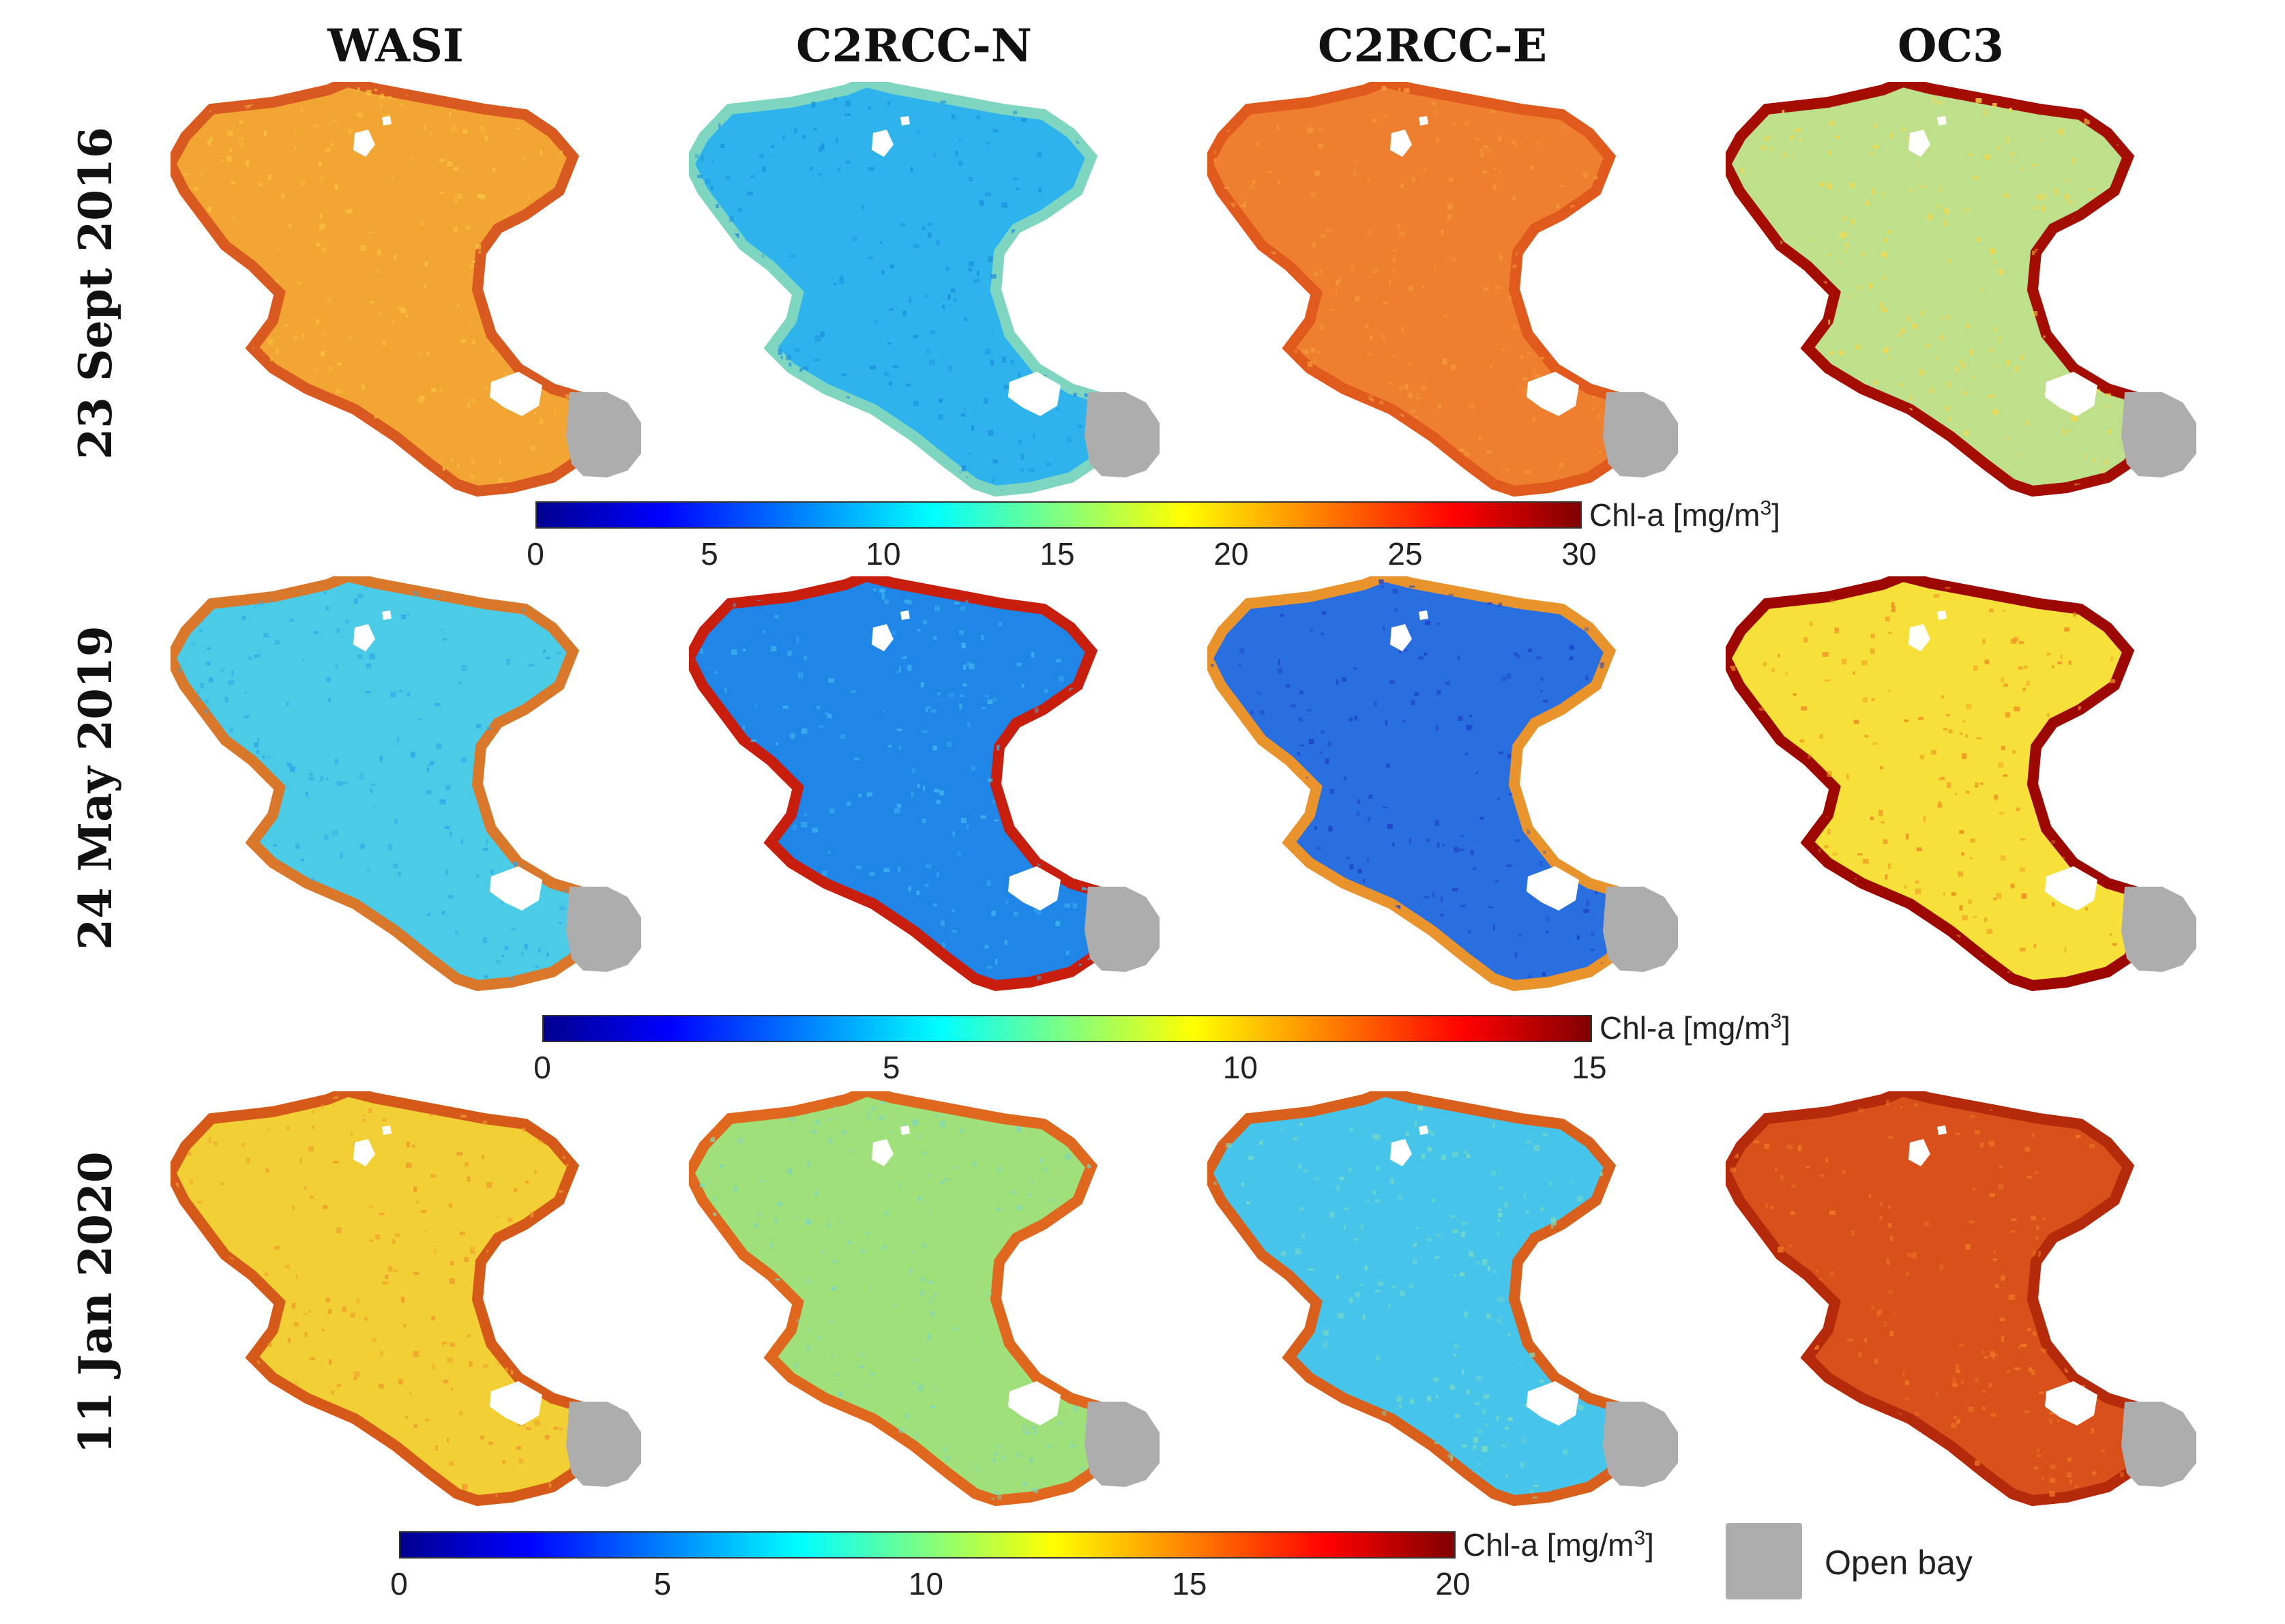 Image resolution: width=2285 pixels, height=1624 pixels. I want to click on column-title: C2RCC-N, so click(914, 45).